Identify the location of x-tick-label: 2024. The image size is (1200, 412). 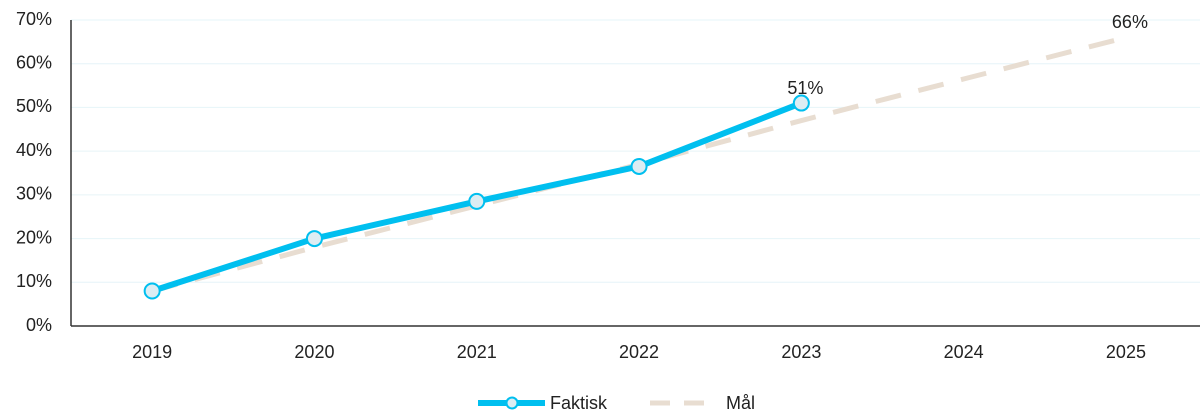
(964, 352).